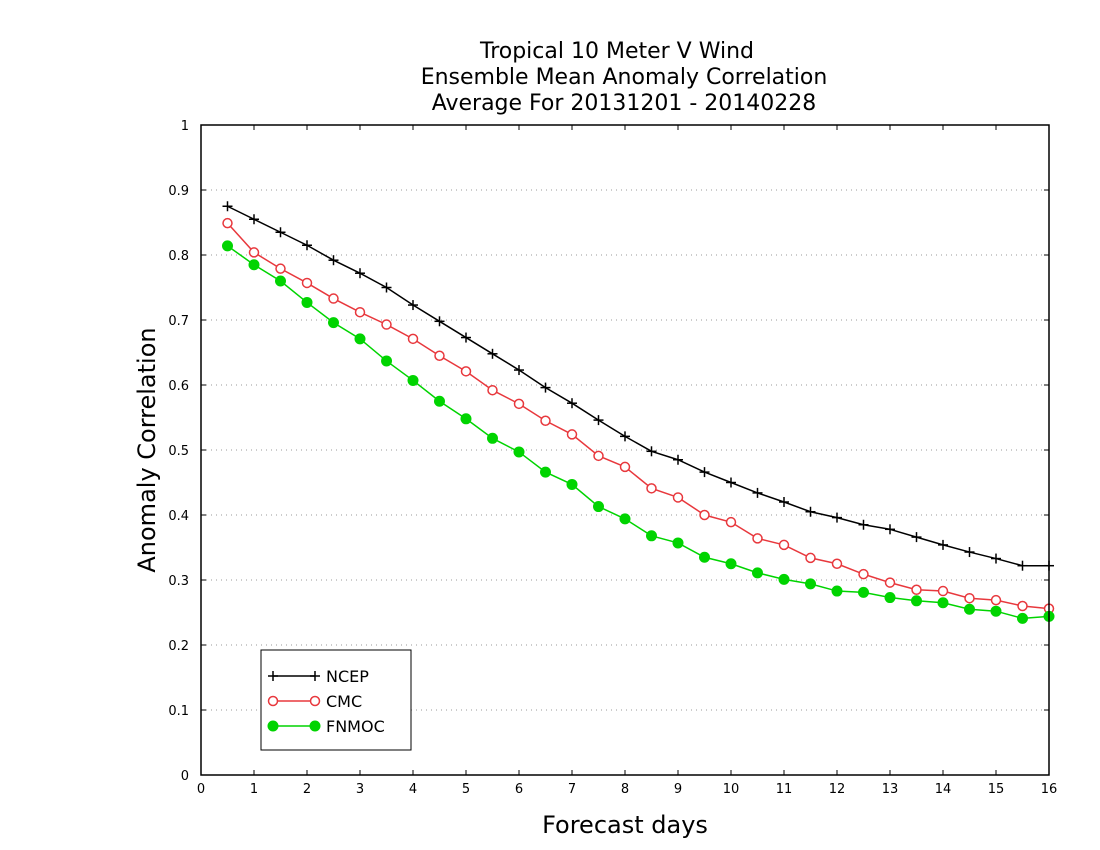 The height and width of the screenshot is (850, 1100). I want to click on x-tick-label-16: 16, so click(1049, 789).